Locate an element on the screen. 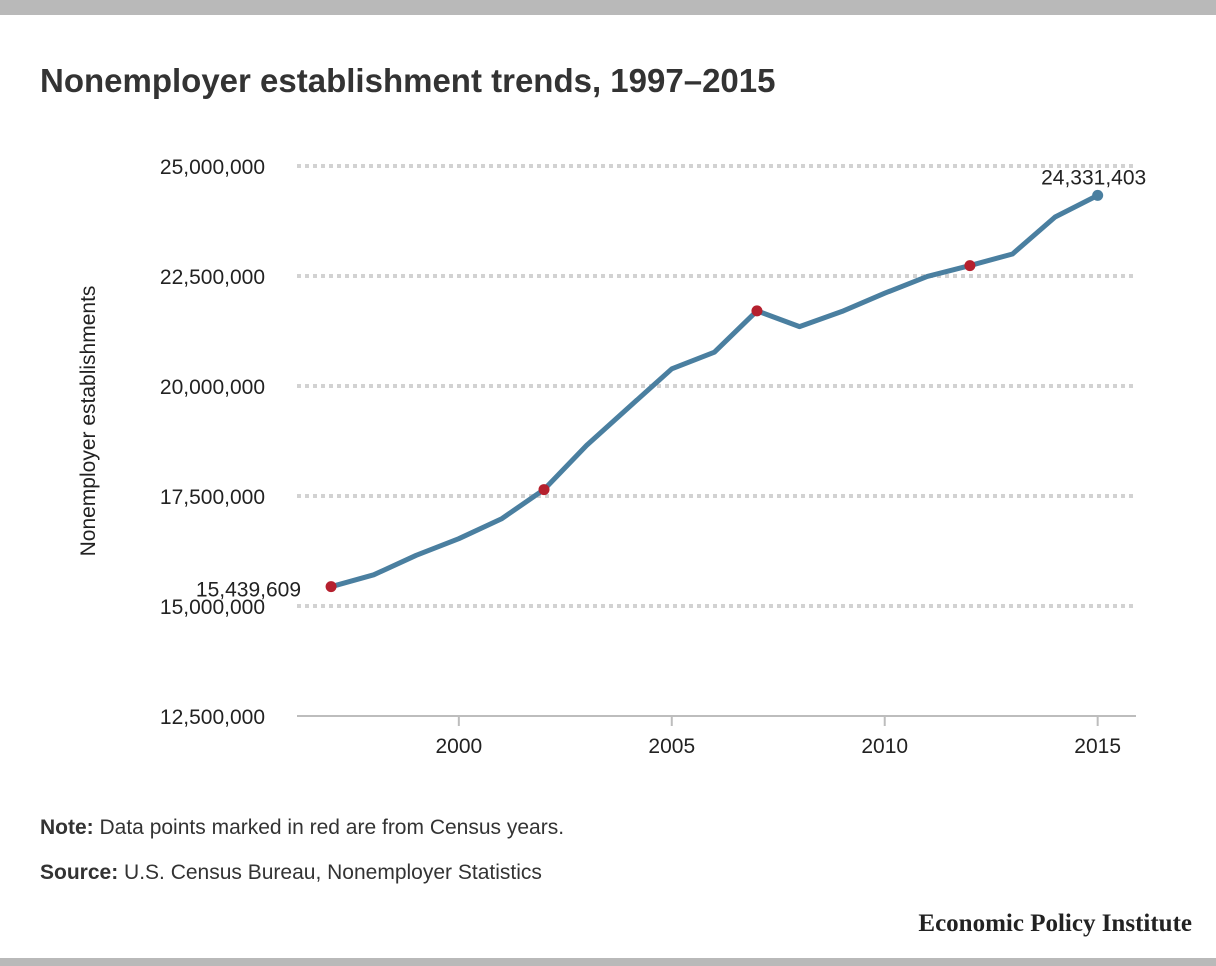 The height and width of the screenshot is (966, 1216). x-tick-label: 2000 is located at coordinates (458, 746).